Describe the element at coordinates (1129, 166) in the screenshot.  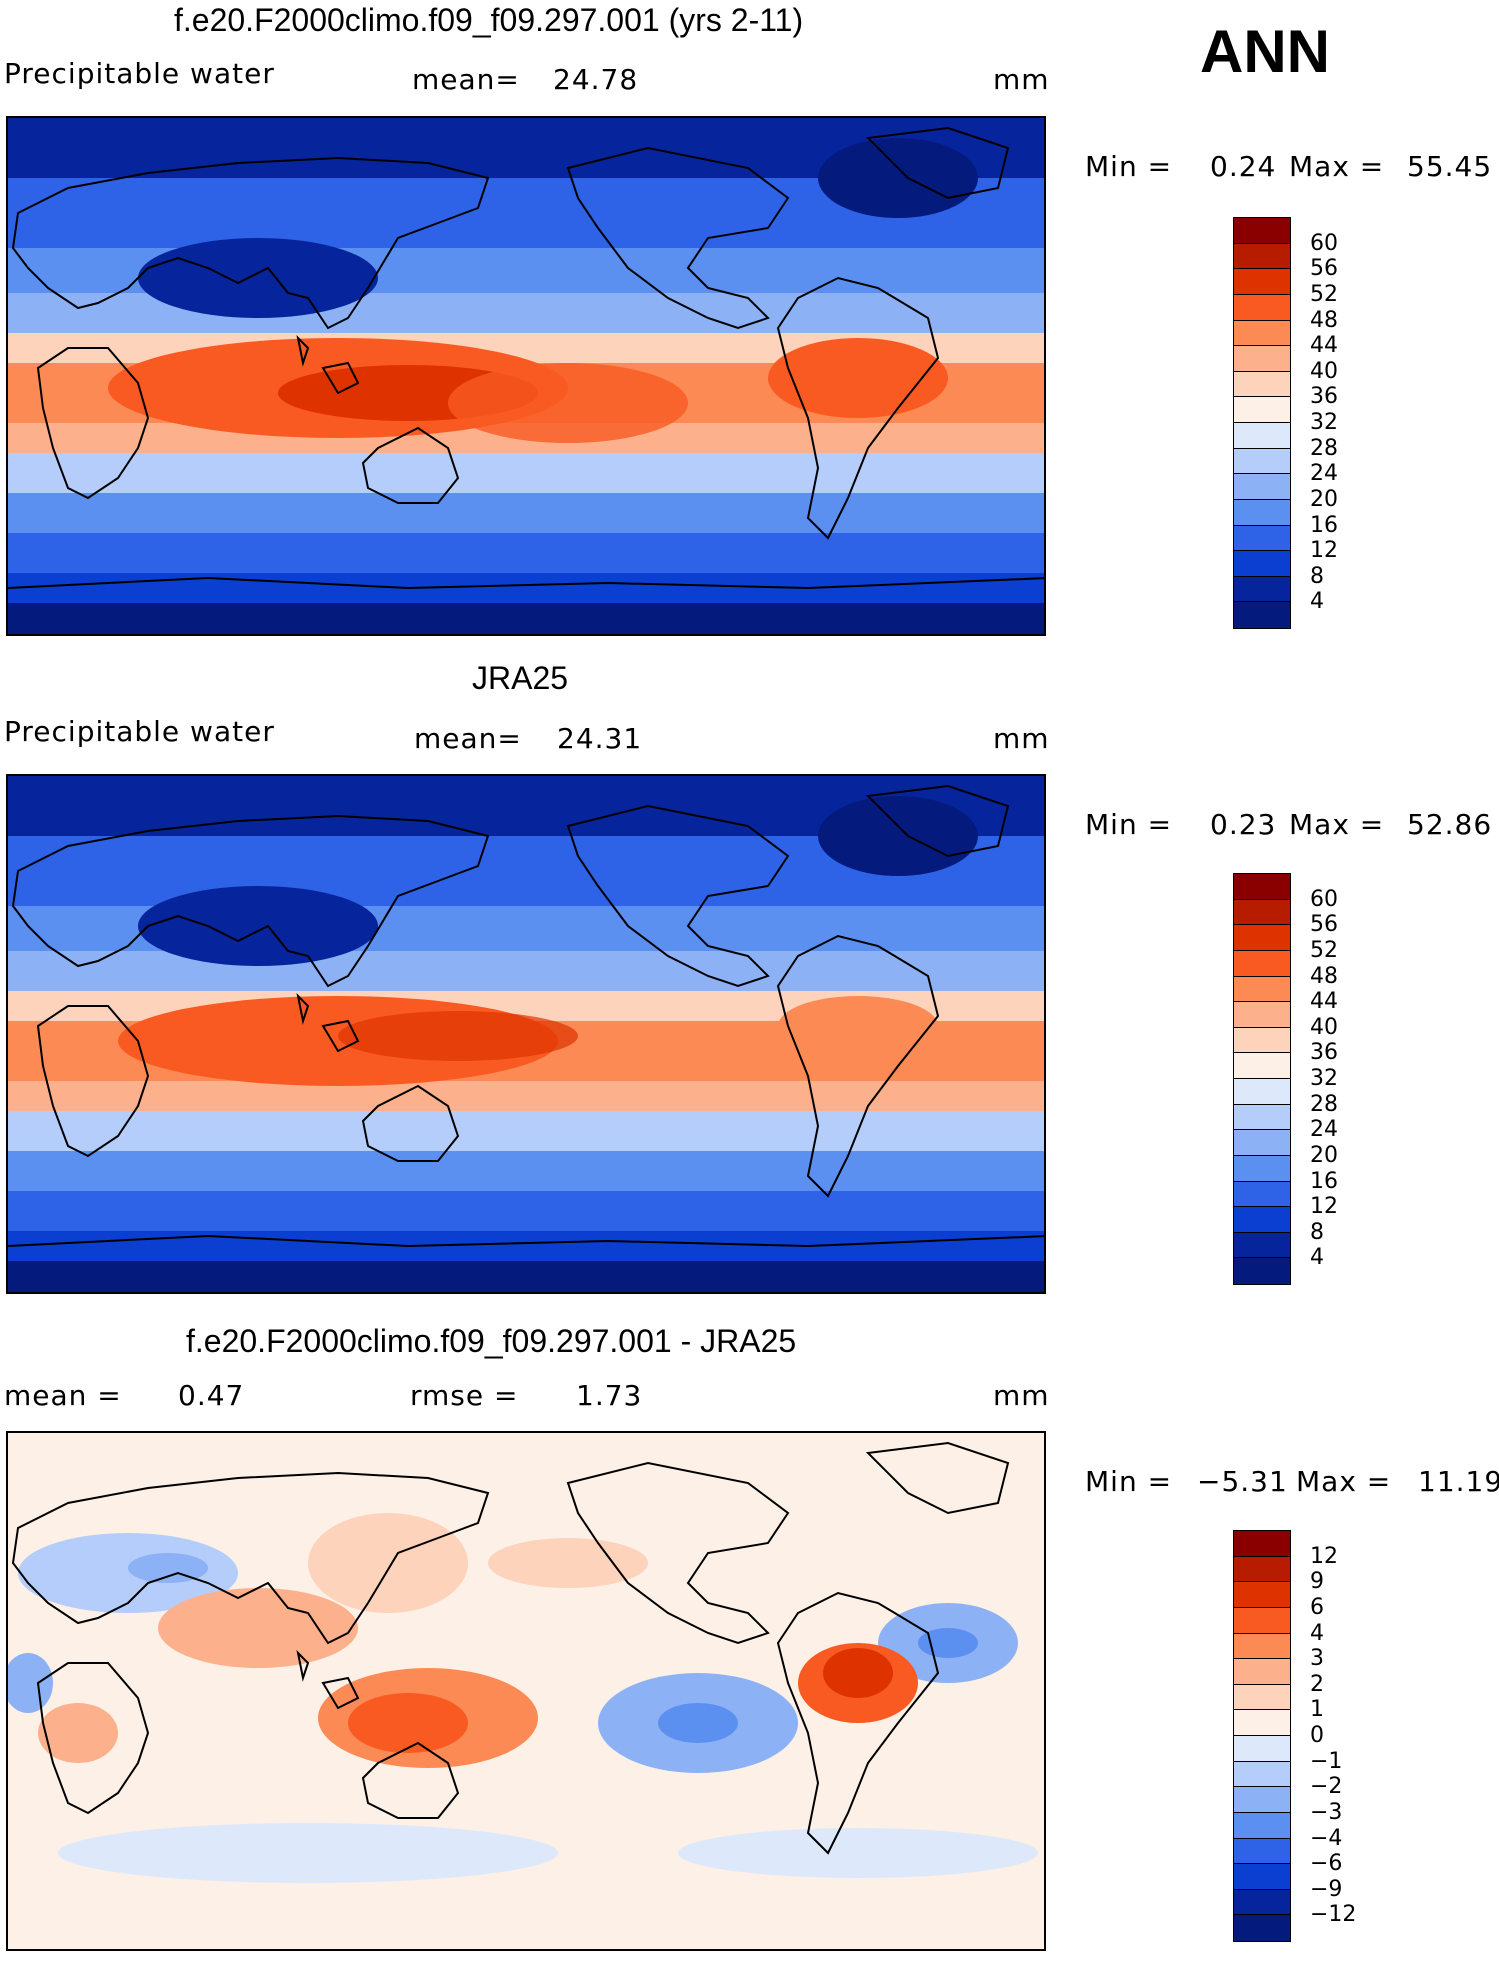
I see `panel-0-min-label: Min =` at that location.